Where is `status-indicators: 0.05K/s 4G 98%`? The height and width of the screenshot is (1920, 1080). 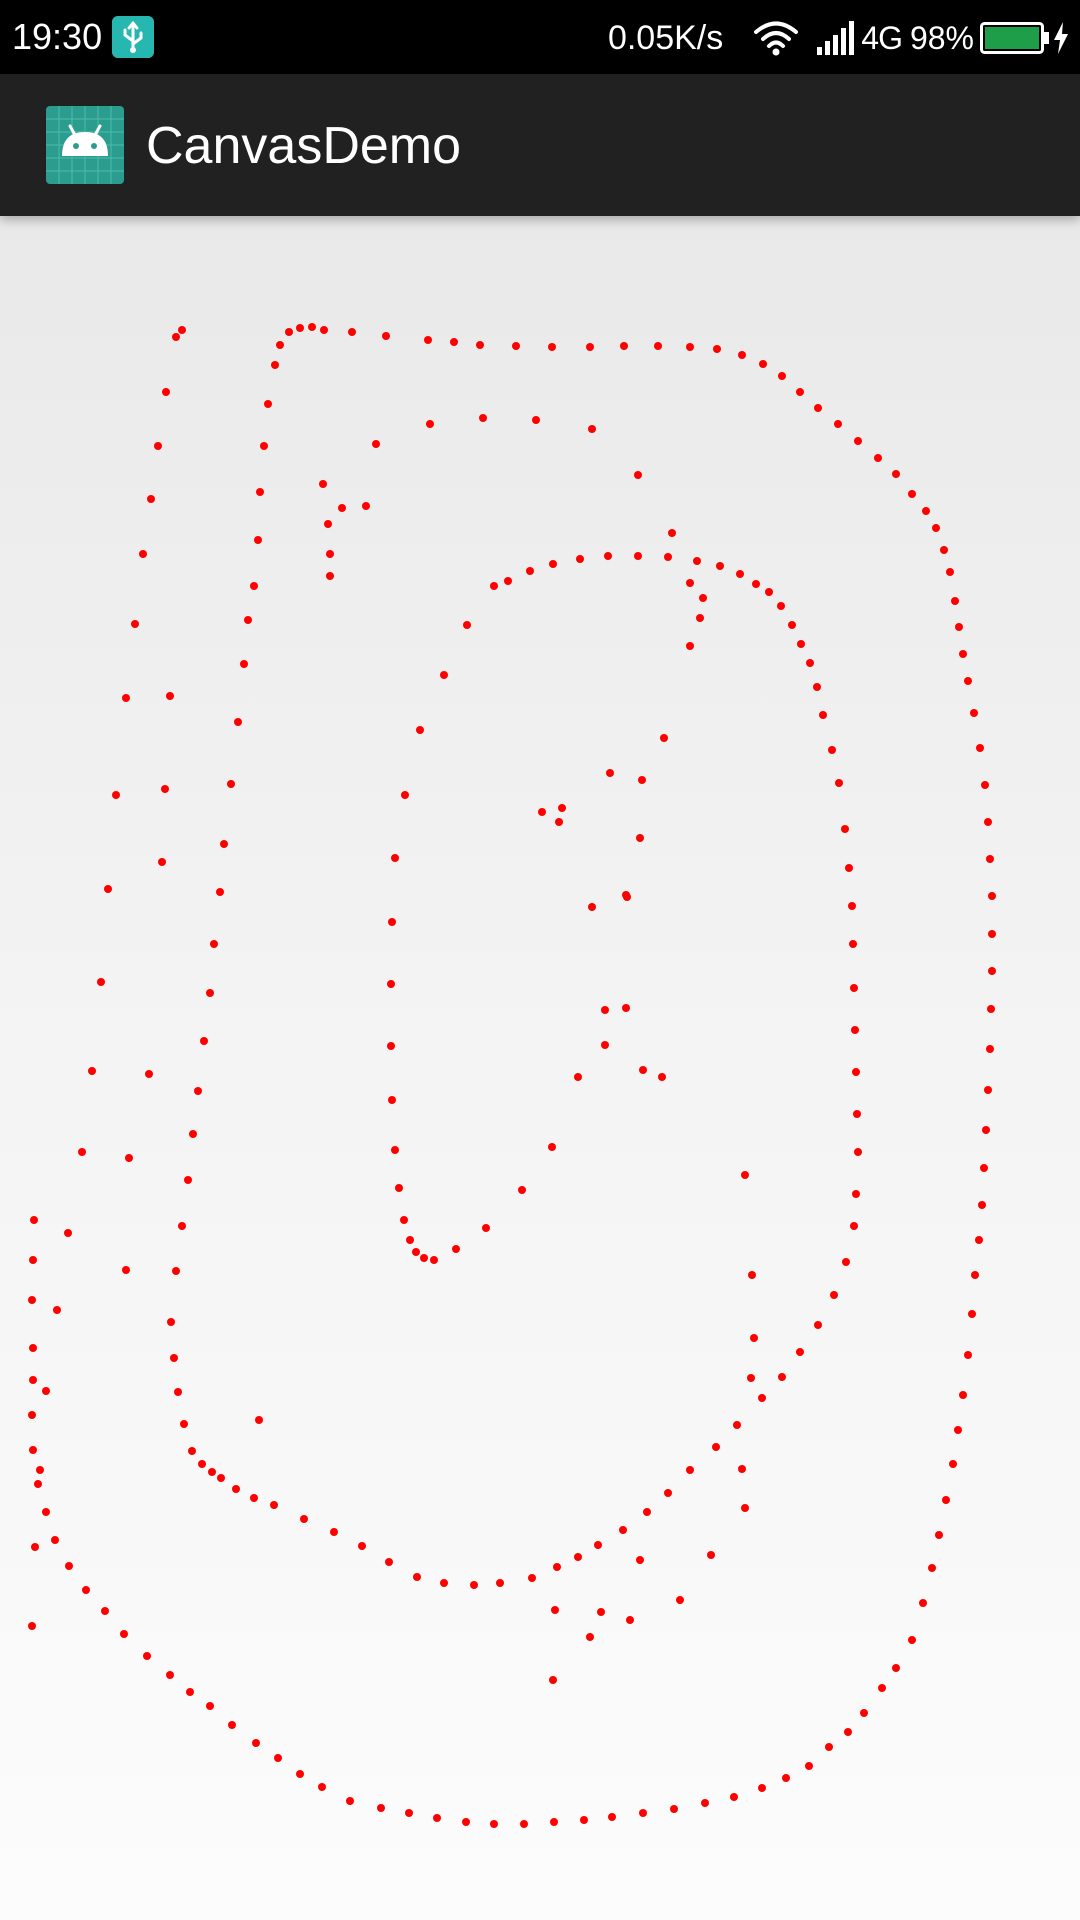
status-indicators: 0.05K/s 4G 98% is located at coordinates (839, 38).